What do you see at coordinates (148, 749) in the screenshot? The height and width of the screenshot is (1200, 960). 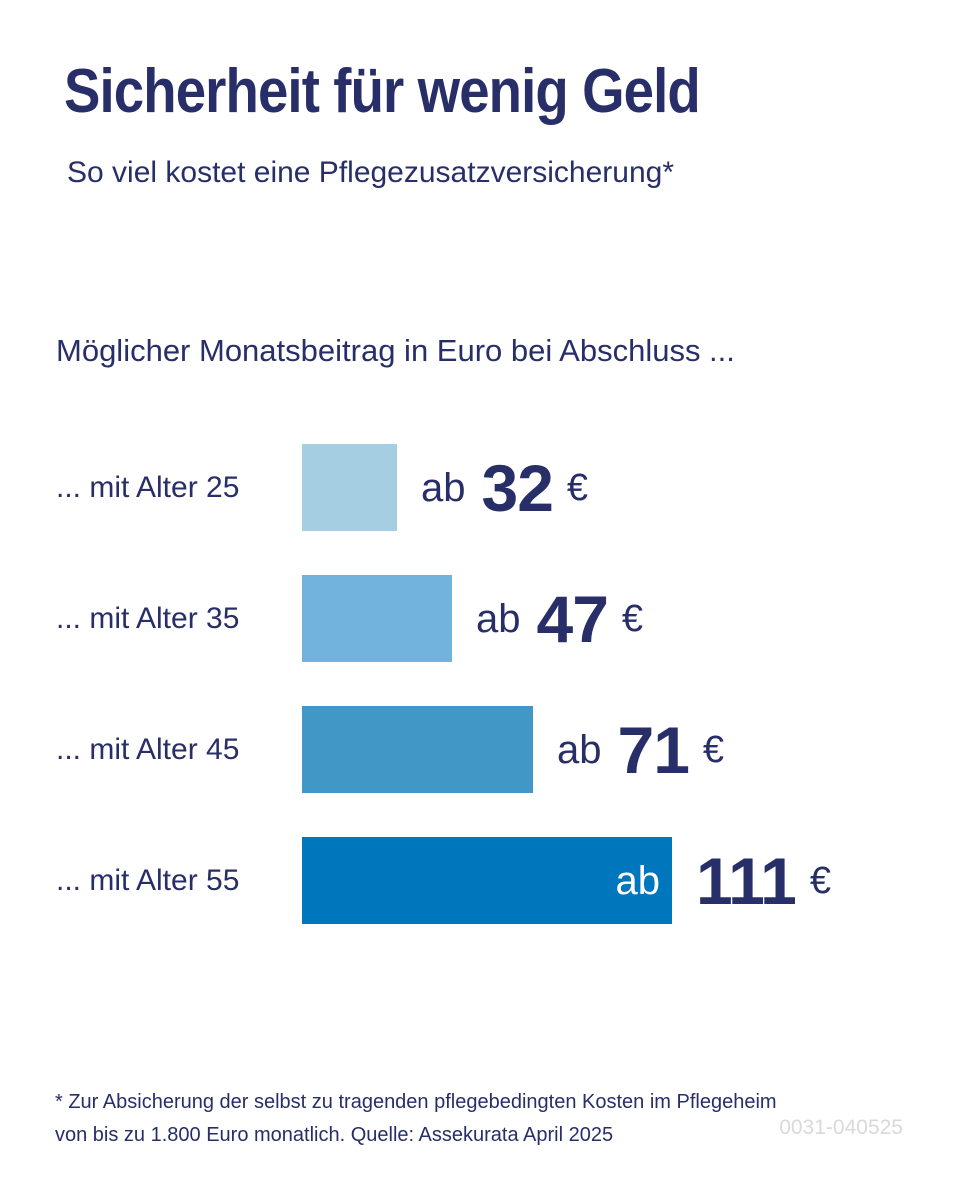 I see `bar-row-label: ... mit Alter 45` at bounding box center [148, 749].